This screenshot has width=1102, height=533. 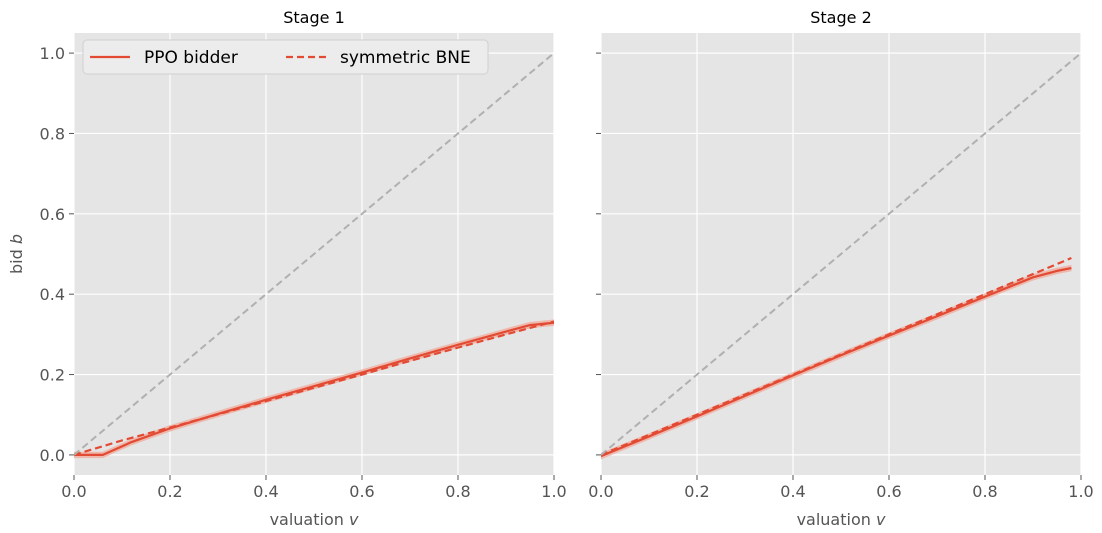 I want to click on panel-title: Stage 2, so click(x=841, y=17).